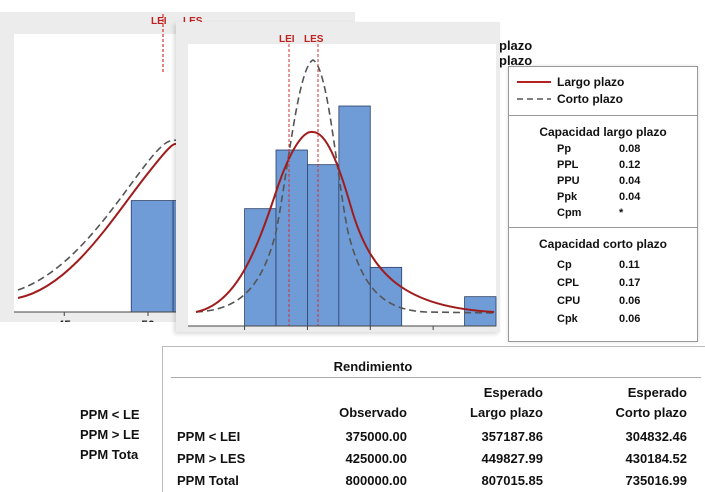 The height and width of the screenshot is (492, 705). I want to click on expected-header-long: Esperado, so click(513, 392).